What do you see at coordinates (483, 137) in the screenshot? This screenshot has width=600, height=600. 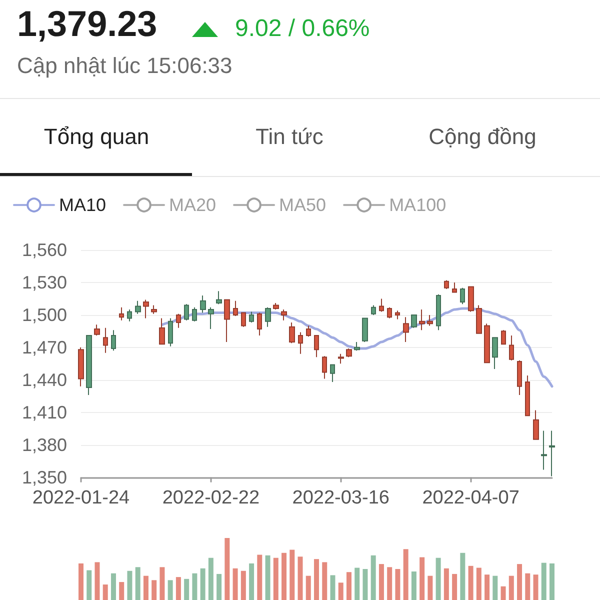 I see `text: Cộng đồng` at bounding box center [483, 137].